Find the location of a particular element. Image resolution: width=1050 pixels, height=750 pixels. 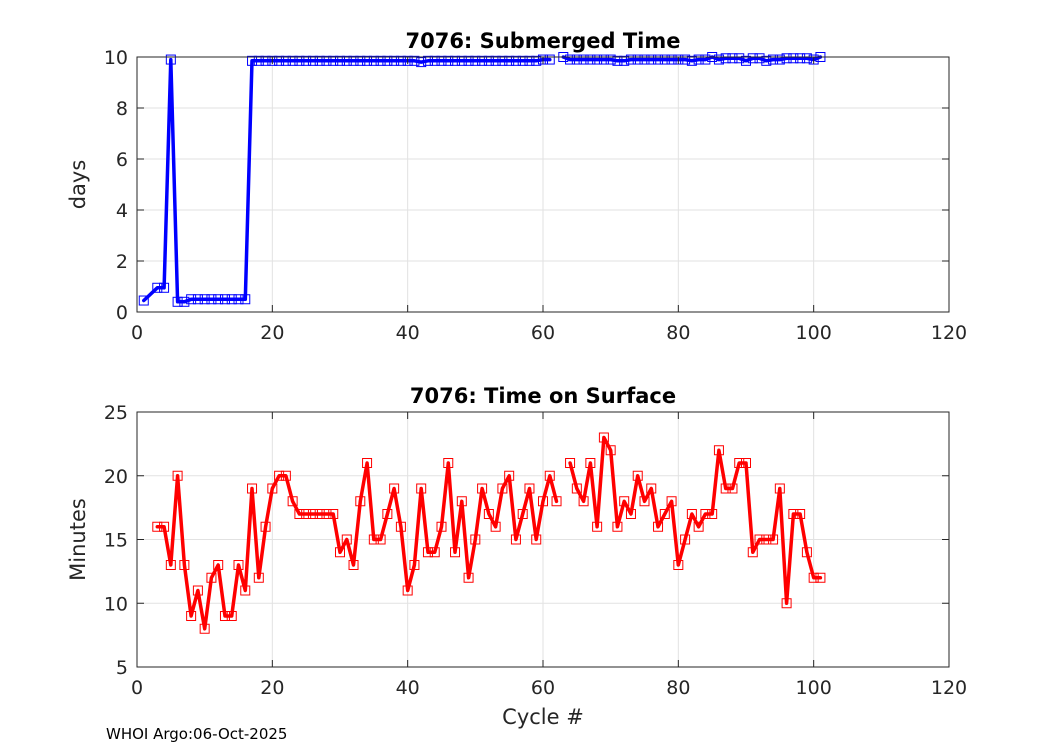

chart2-x-tick-label: 100 is located at coordinates (814, 688).